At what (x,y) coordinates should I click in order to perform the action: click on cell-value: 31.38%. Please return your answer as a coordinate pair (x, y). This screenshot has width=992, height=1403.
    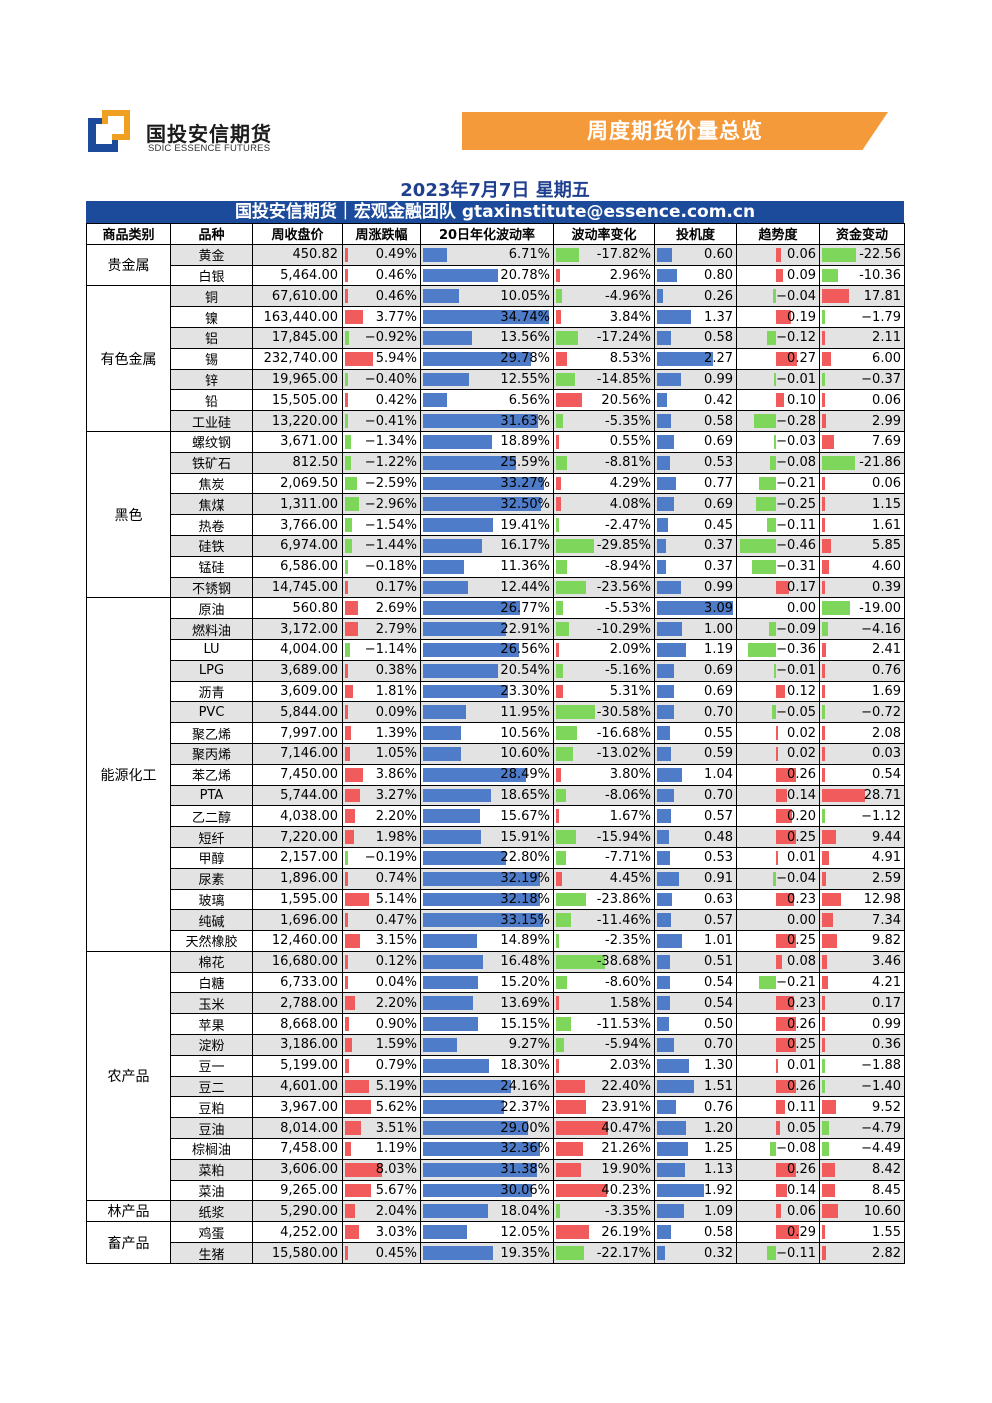
    Looking at the image, I should click on (525, 1170).